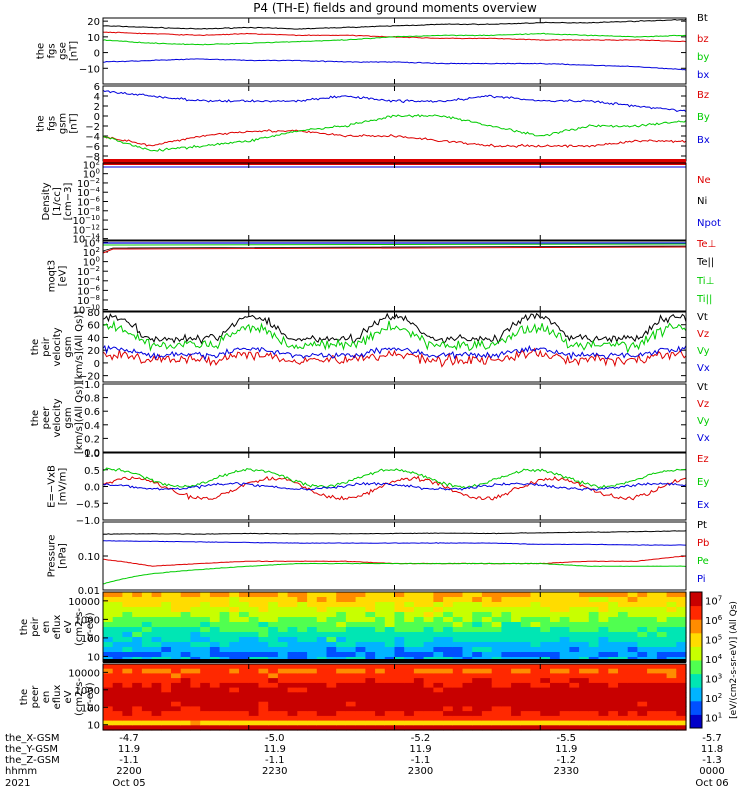  What do you see at coordinates (58, 276) in the screenshot?
I see `y-axis-label: moqt3[eV]` at bounding box center [58, 276].